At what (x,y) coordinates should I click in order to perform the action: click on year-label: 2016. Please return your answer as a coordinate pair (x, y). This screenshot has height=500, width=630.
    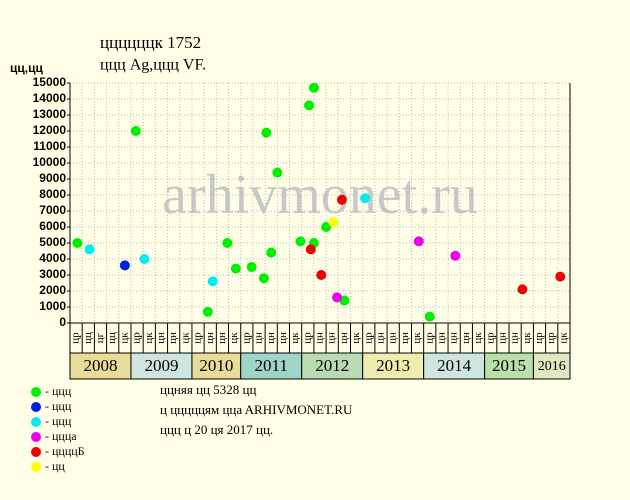
    Looking at the image, I should click on (552, 366).